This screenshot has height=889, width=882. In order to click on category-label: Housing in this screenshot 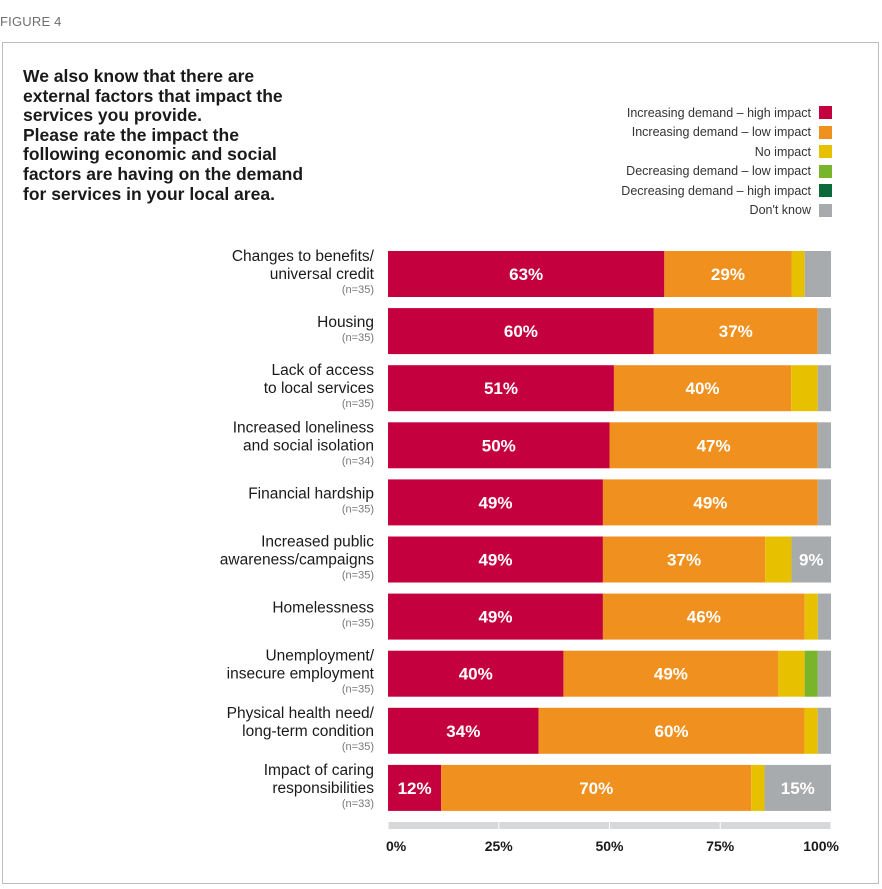, I will do `click(345, 322)`.